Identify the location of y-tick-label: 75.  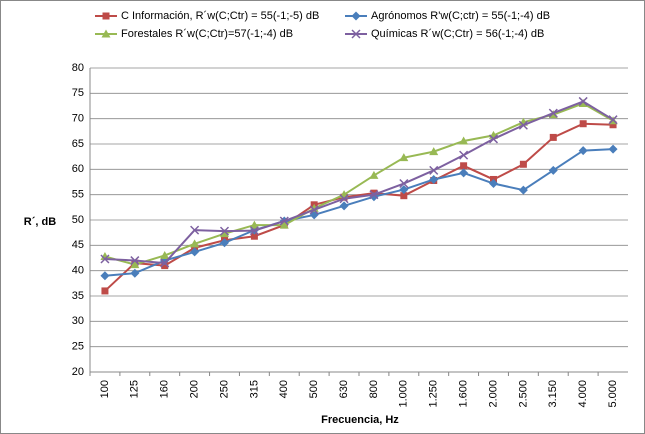
(78, 93).